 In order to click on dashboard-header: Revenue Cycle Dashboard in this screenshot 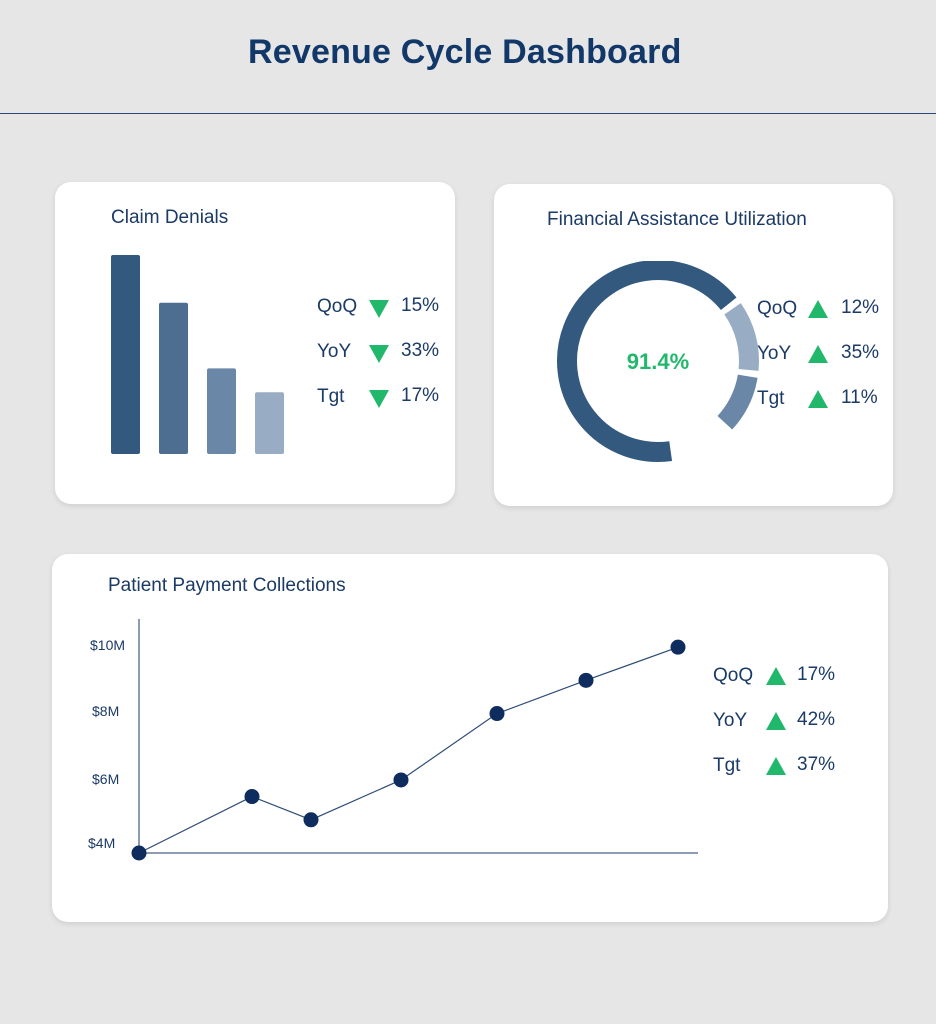, I will do `click(468, 57)`.